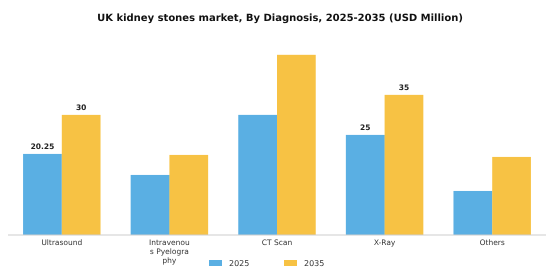 The width and height of the screenshot is (560, 280). I want to click on chart-title: UK kidney stones market, By Diagnosis, 2025-2035 (USD Million), so click(280, 18).